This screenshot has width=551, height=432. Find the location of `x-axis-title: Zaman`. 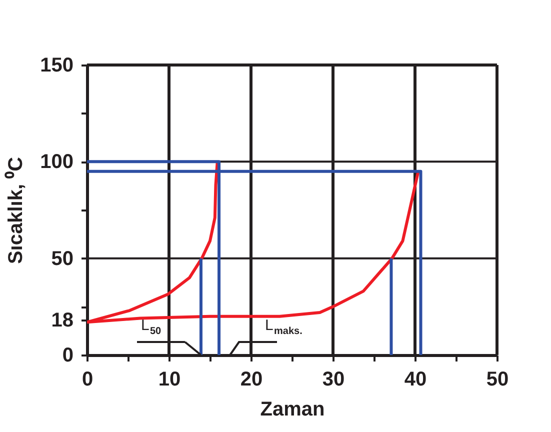

x-axis-title: Zaman is located at coordinates (292, 409).